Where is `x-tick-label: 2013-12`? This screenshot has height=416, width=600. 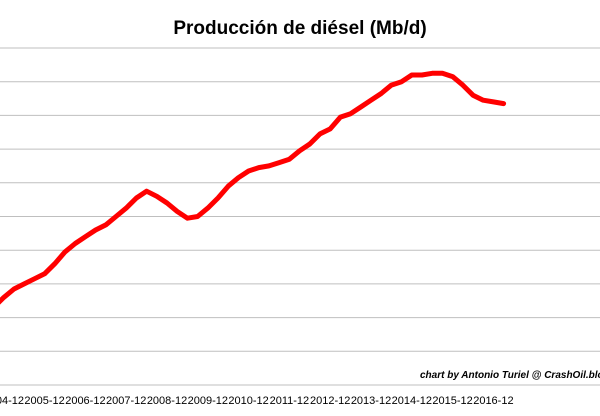
x-tick-label: 2013-12 is located at coordinates (371, 401).